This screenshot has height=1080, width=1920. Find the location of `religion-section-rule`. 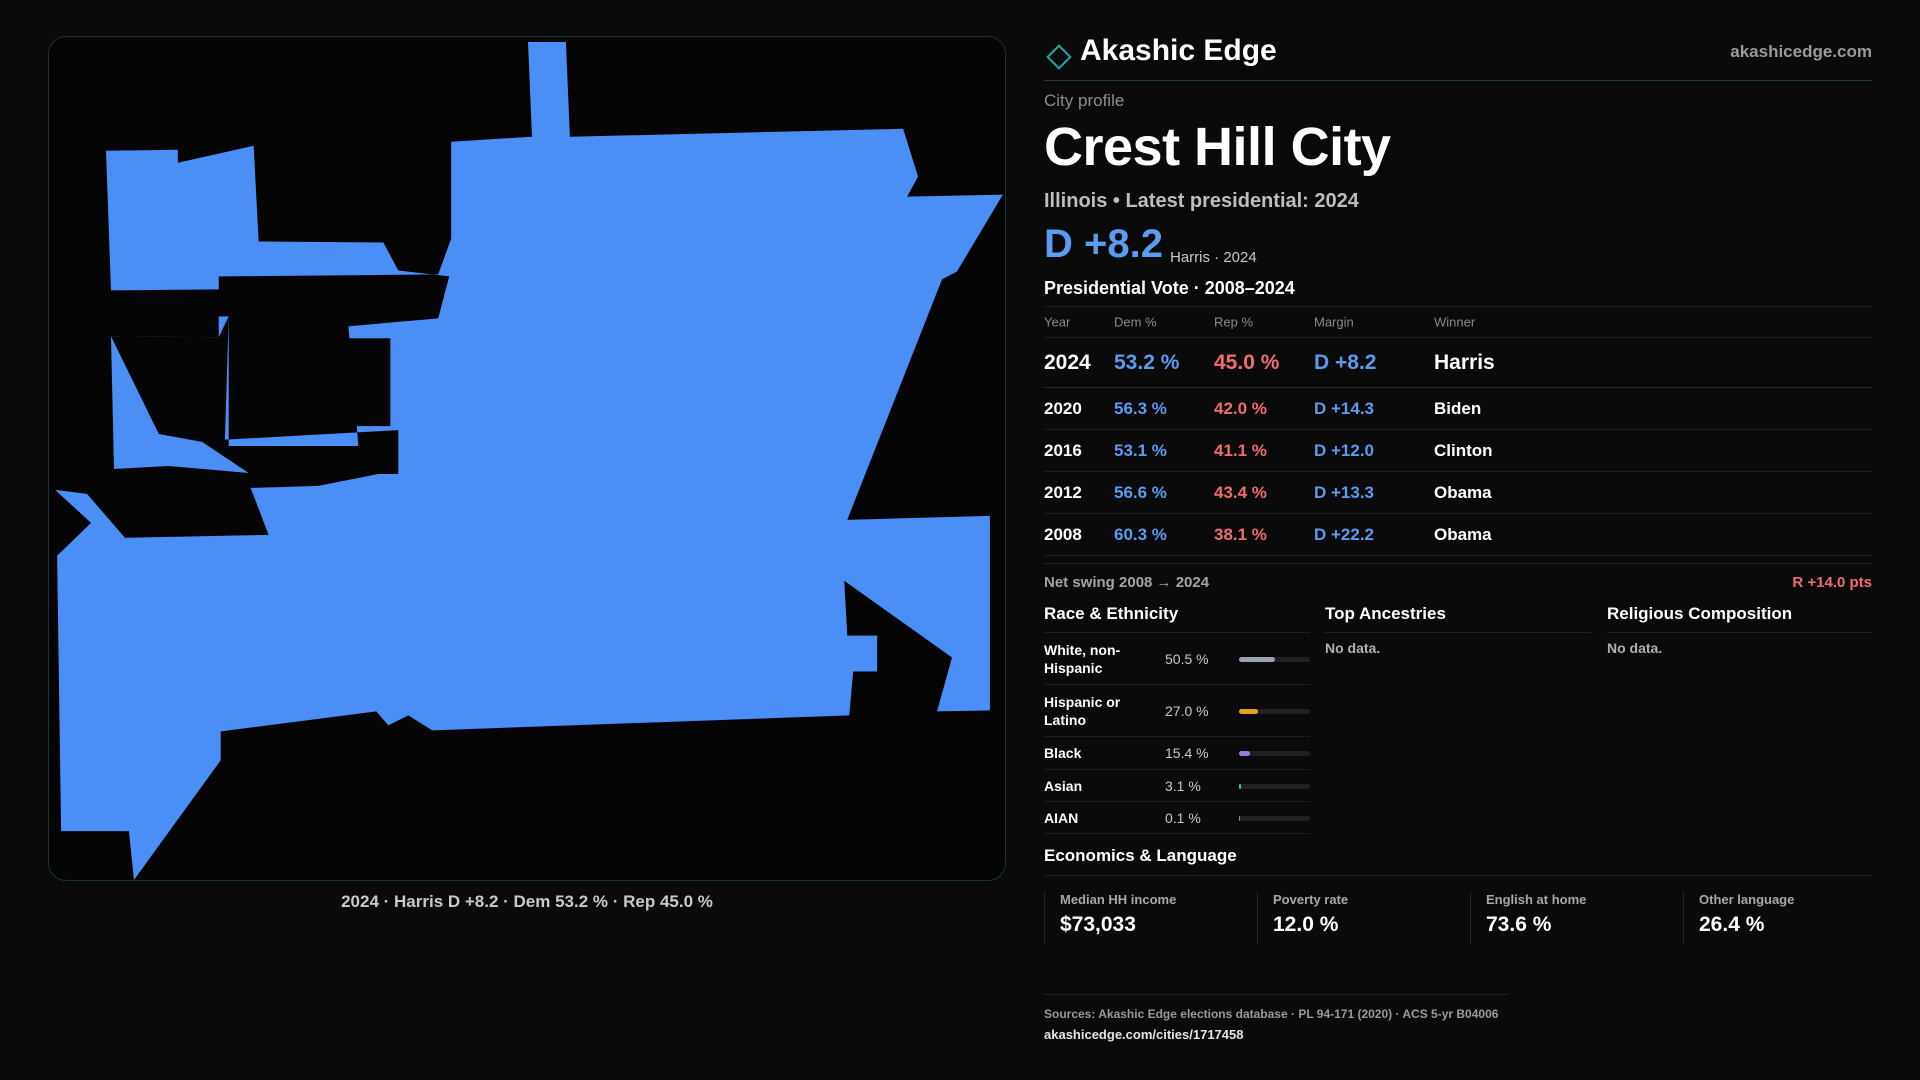

religion-section-rule is located at coordinates (1739, 632).